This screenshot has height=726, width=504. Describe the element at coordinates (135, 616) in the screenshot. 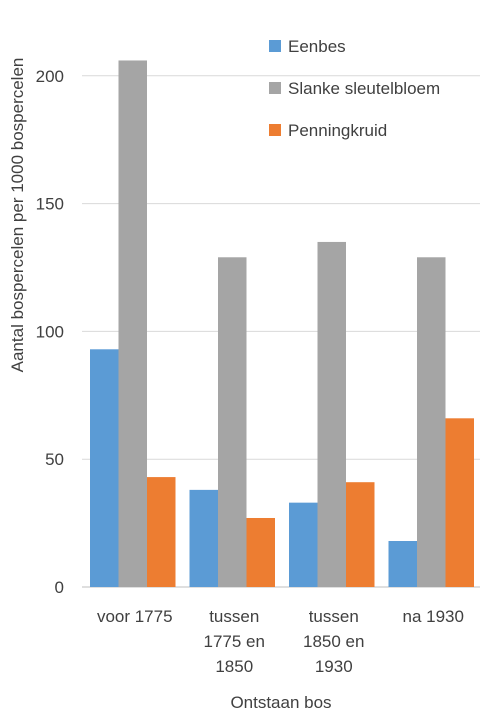

I see `x-category-label: voor 1775` at that location.